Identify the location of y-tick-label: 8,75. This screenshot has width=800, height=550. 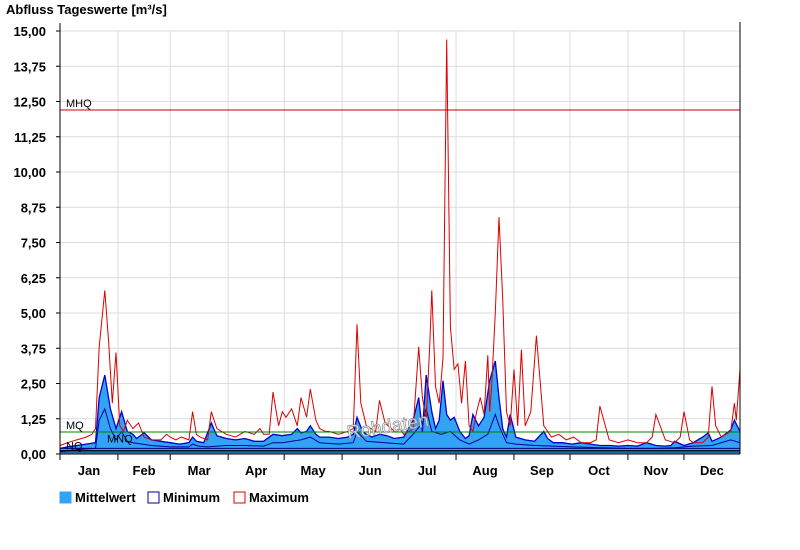
(33, 207).